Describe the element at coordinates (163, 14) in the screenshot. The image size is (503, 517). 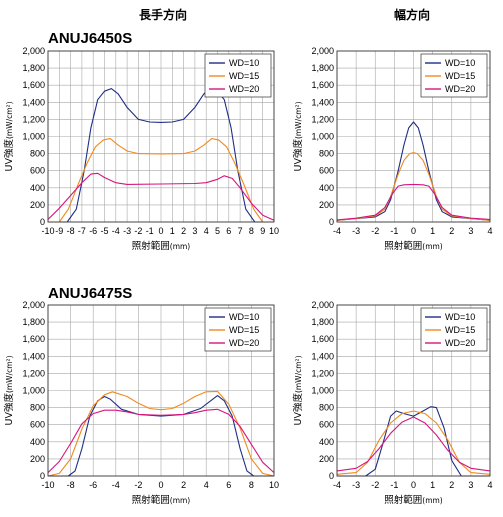
I see `header-long-direction: 長手方向` at that location.